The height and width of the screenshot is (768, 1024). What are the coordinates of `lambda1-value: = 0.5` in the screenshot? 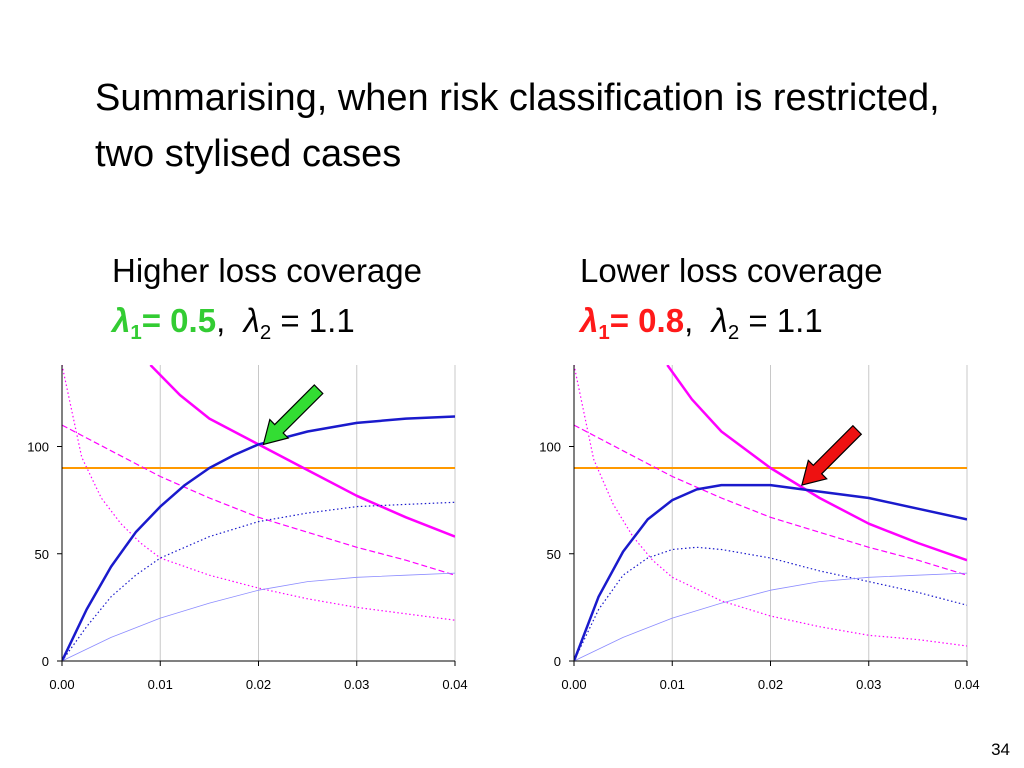 It's located at (179, 320).